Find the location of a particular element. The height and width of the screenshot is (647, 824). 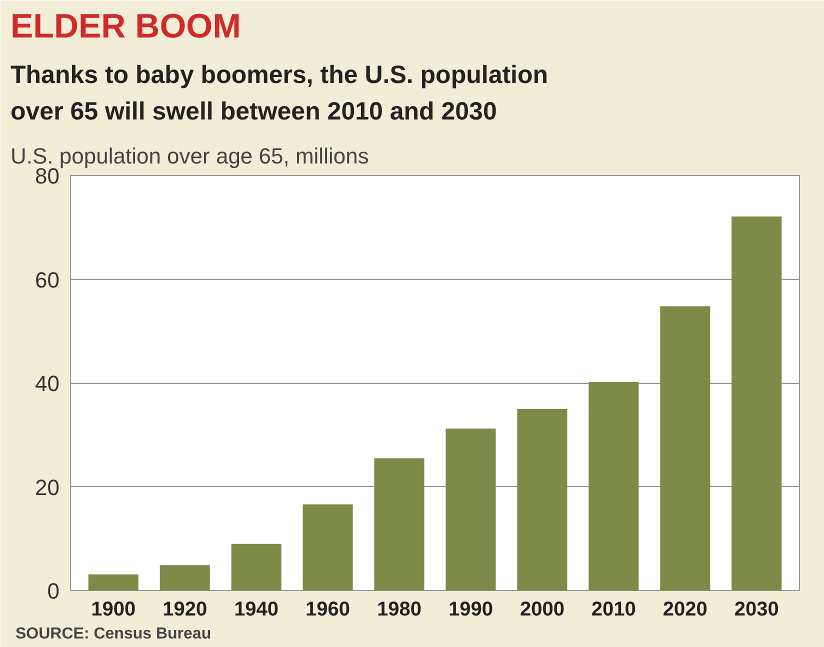

y-tick-label: 0 is located at coordinates (53, 591).